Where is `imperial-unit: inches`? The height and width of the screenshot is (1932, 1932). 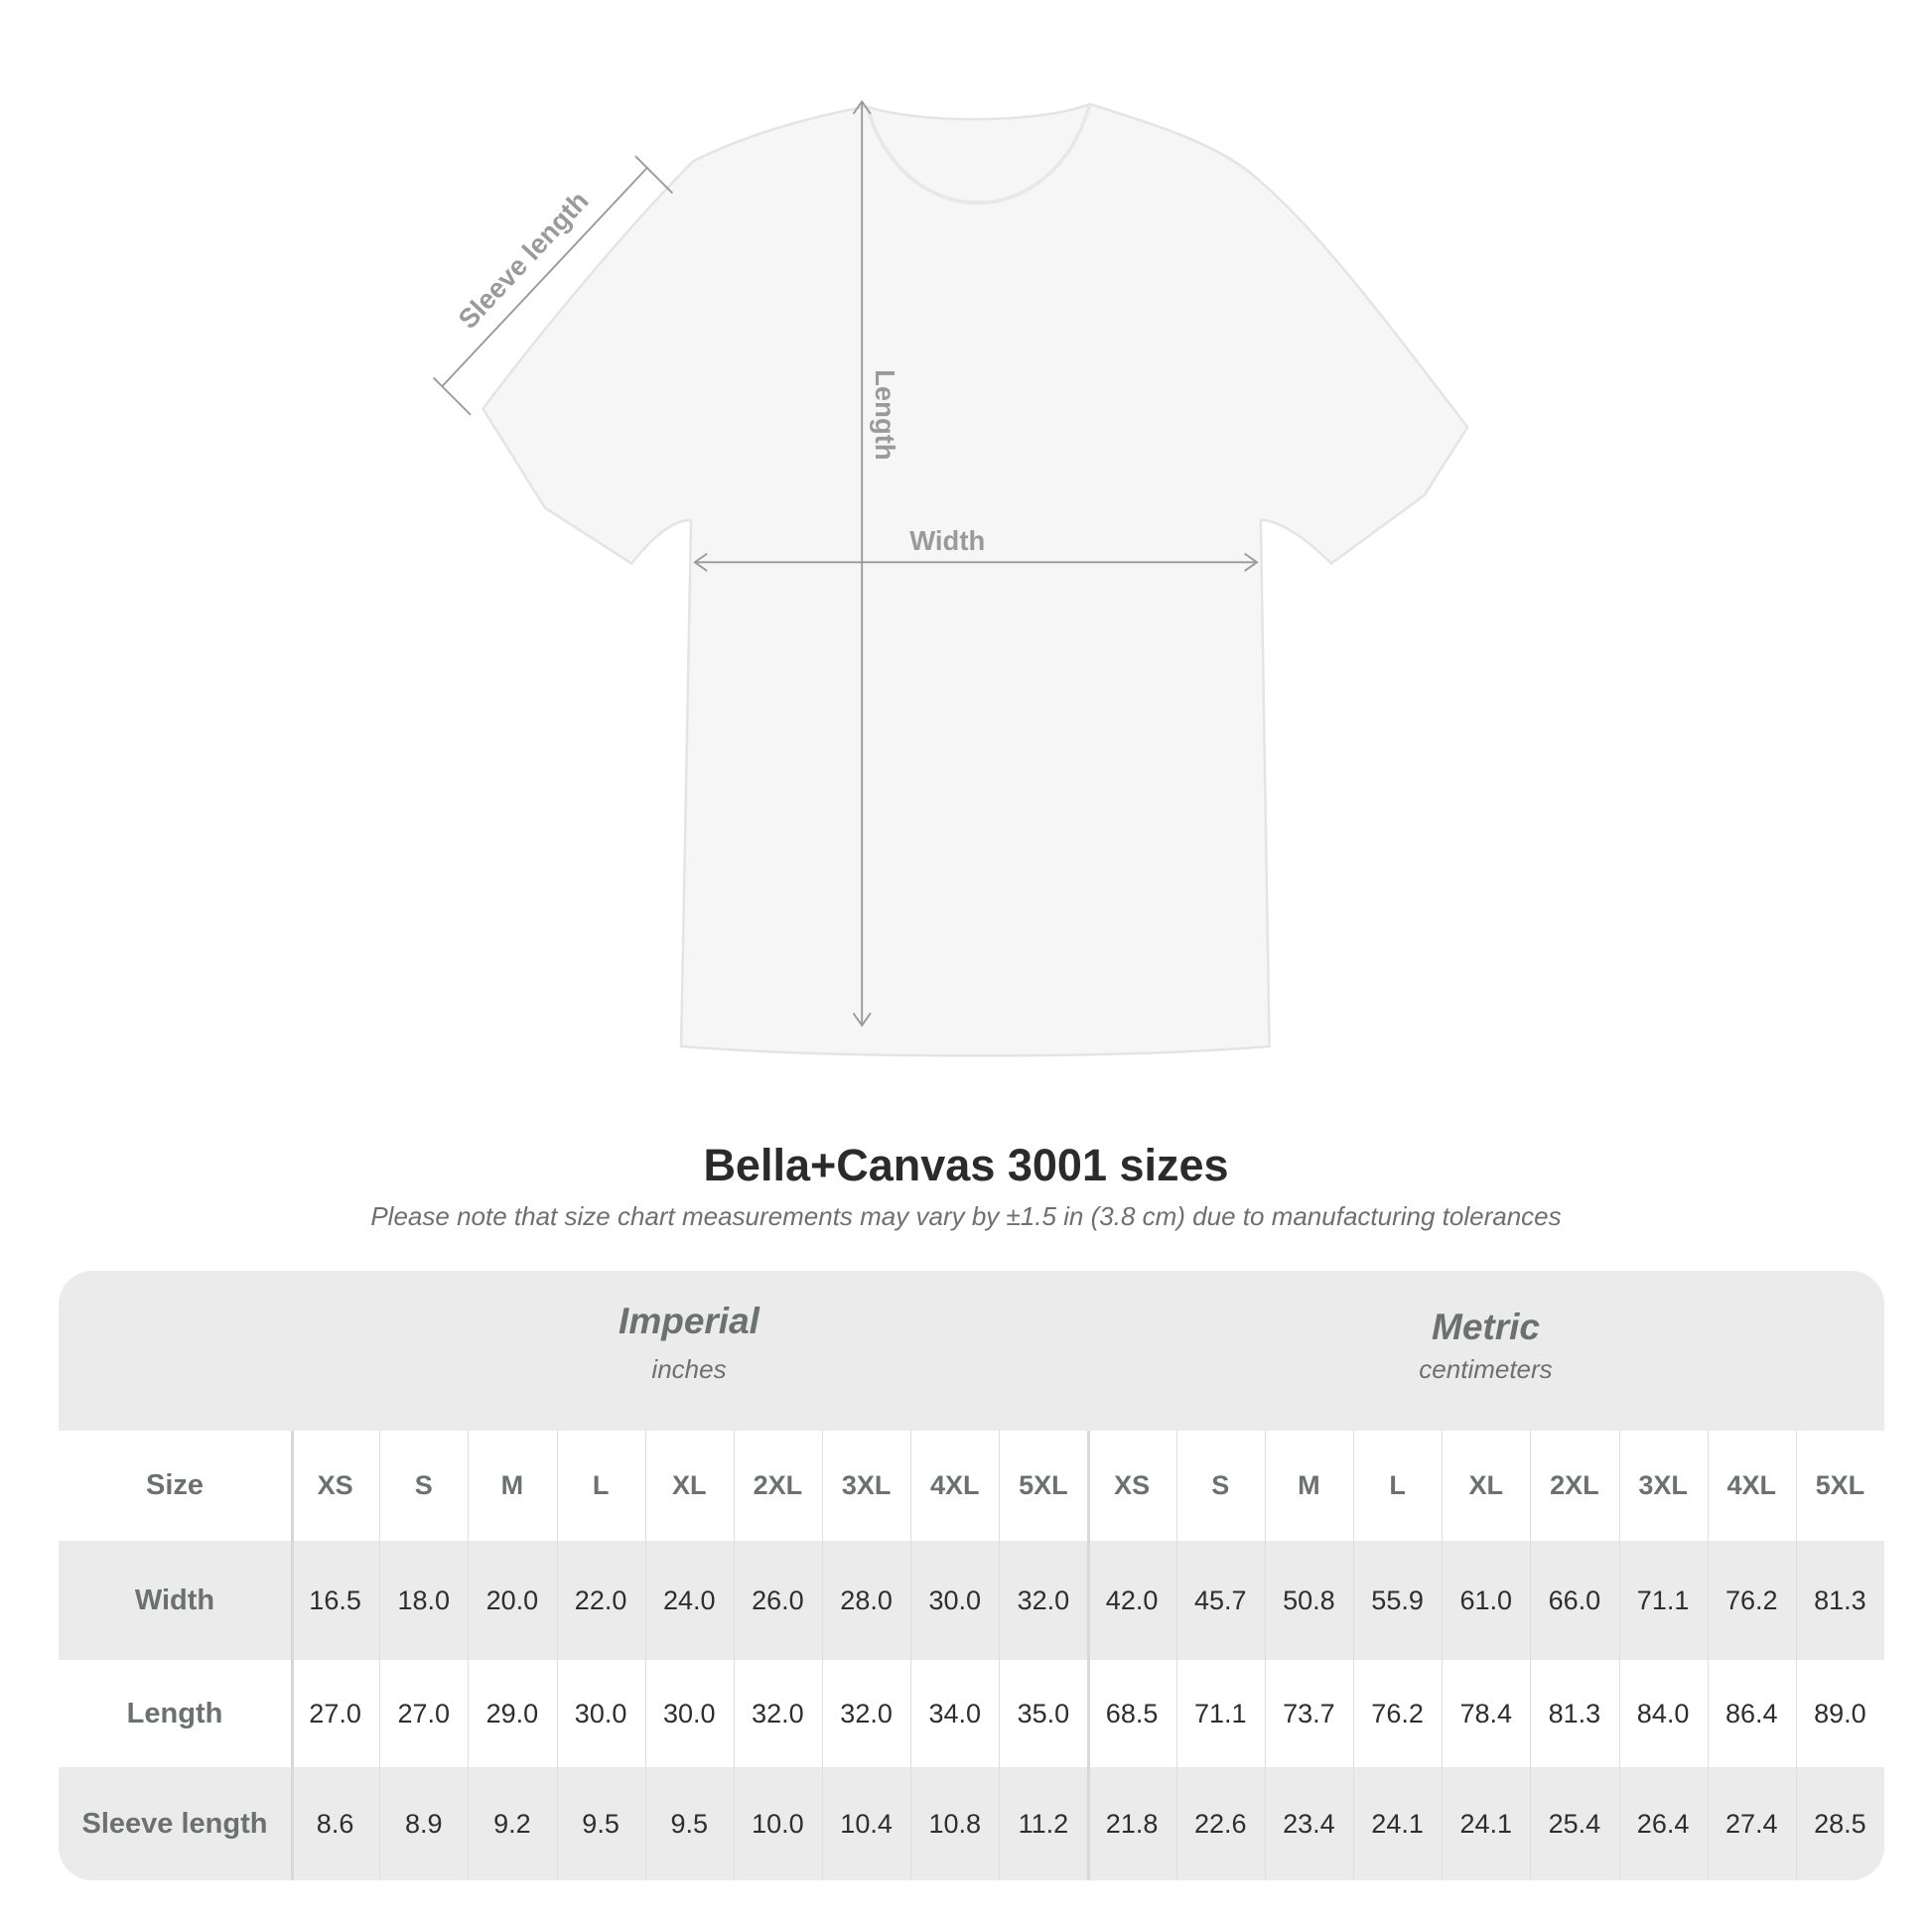
imperial-unit: inches is located at coordinates (689, 1369).